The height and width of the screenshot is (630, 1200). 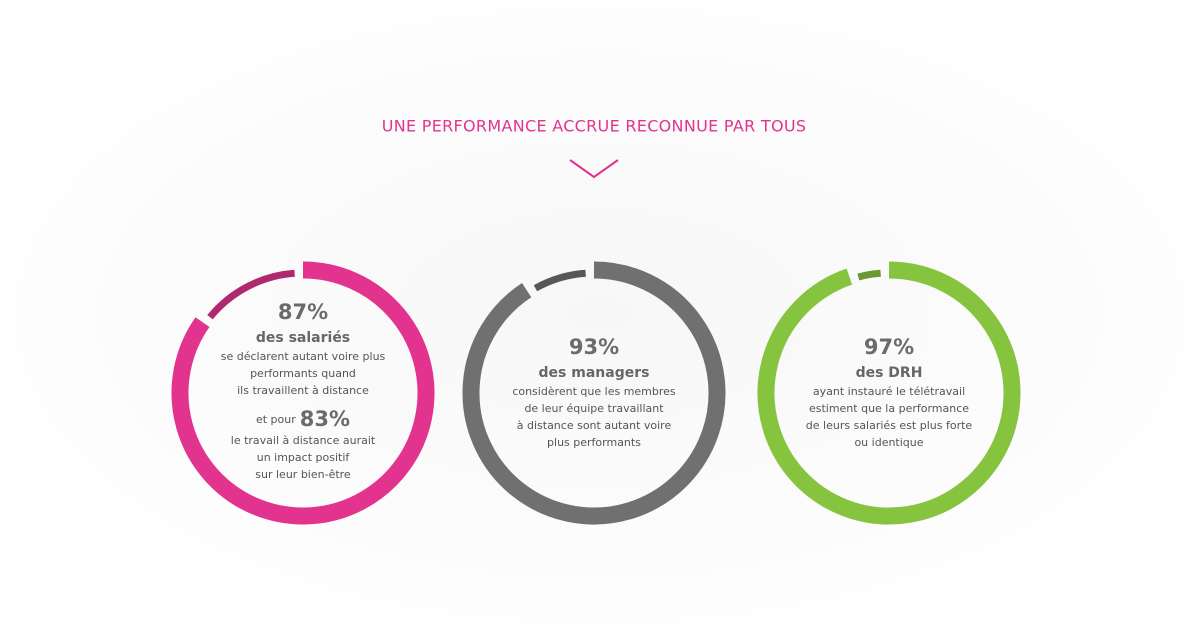 I want to click on description: un impact positif, so click(x=304, y=457).